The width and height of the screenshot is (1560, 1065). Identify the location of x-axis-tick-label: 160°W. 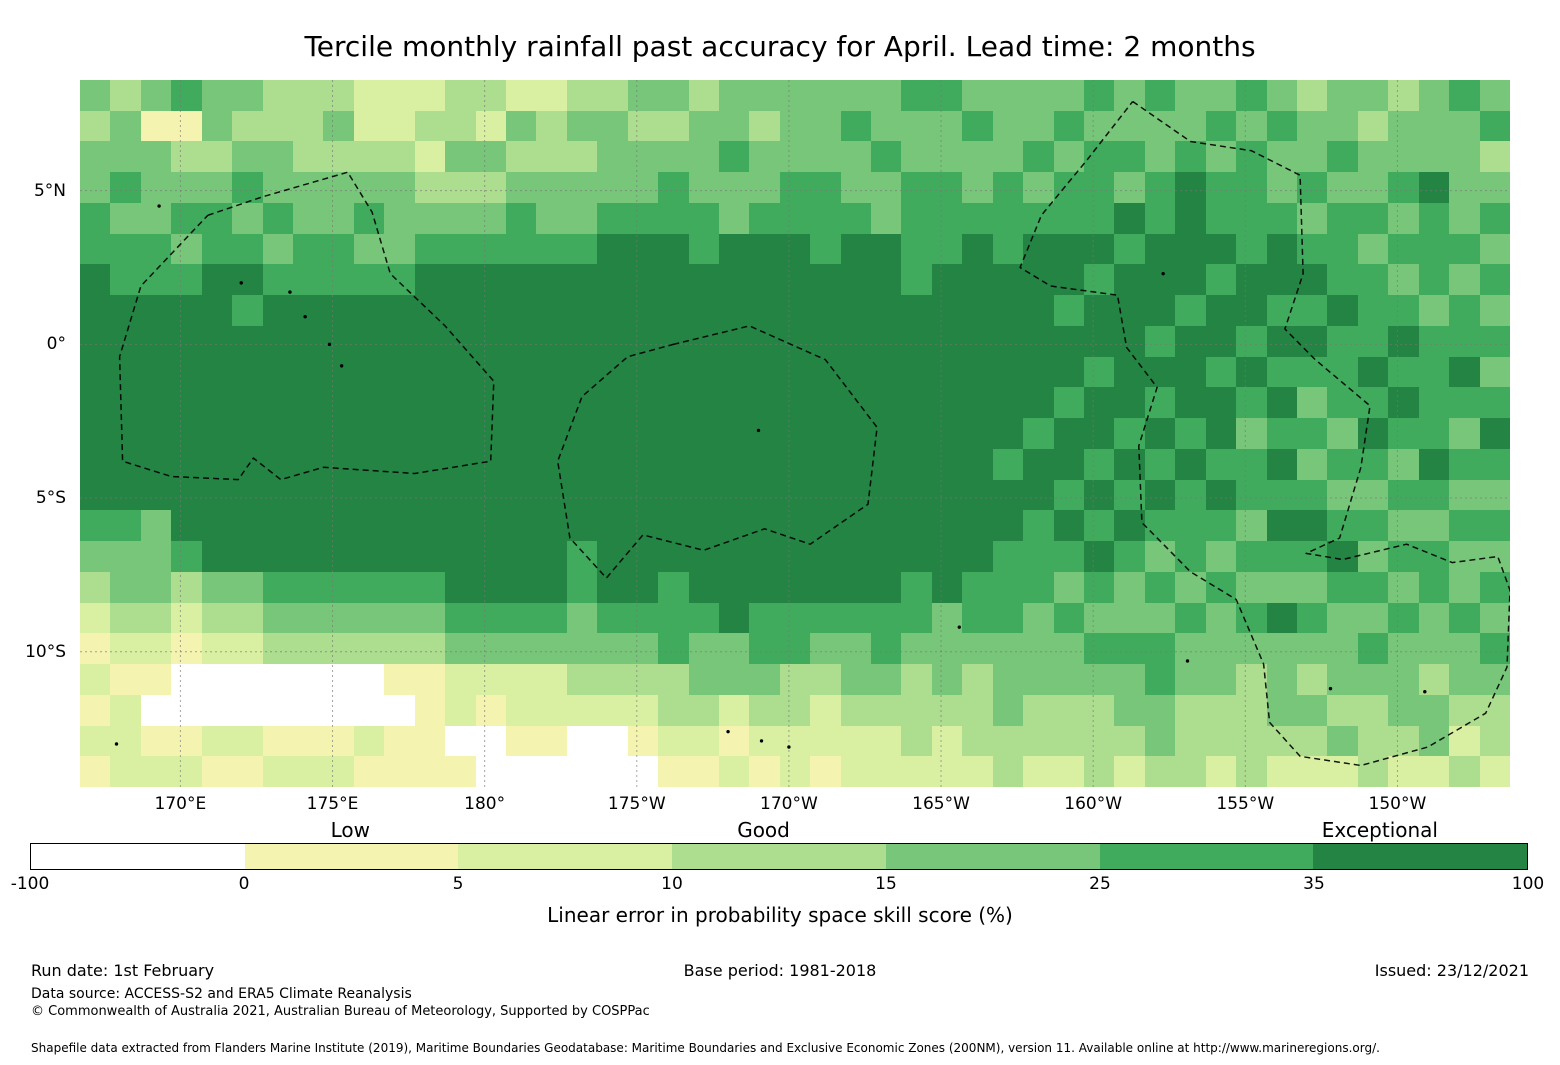
(1093, 804).